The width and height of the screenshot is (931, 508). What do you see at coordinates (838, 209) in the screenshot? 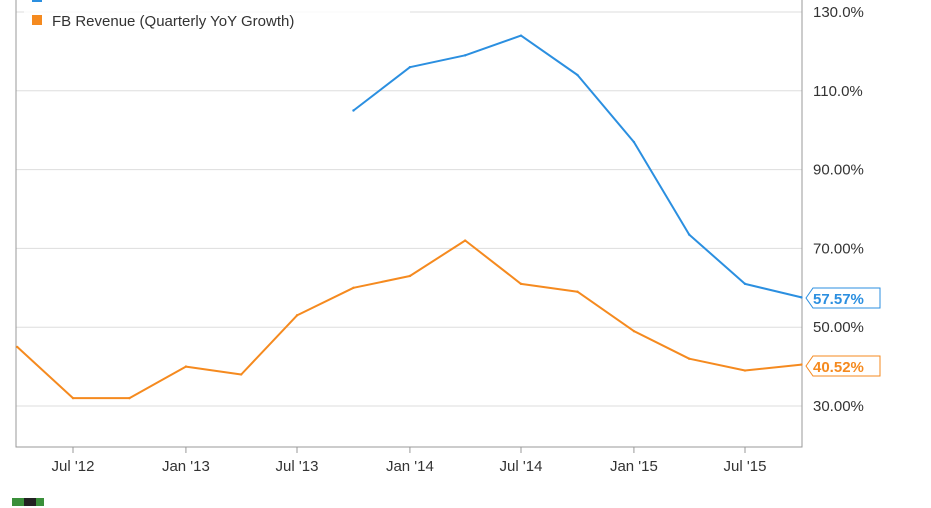
I see `y-axis: 30.00% 50.00% 70.00% 90.00% 110.0% 130.0%` at bounding box center [838, 209].